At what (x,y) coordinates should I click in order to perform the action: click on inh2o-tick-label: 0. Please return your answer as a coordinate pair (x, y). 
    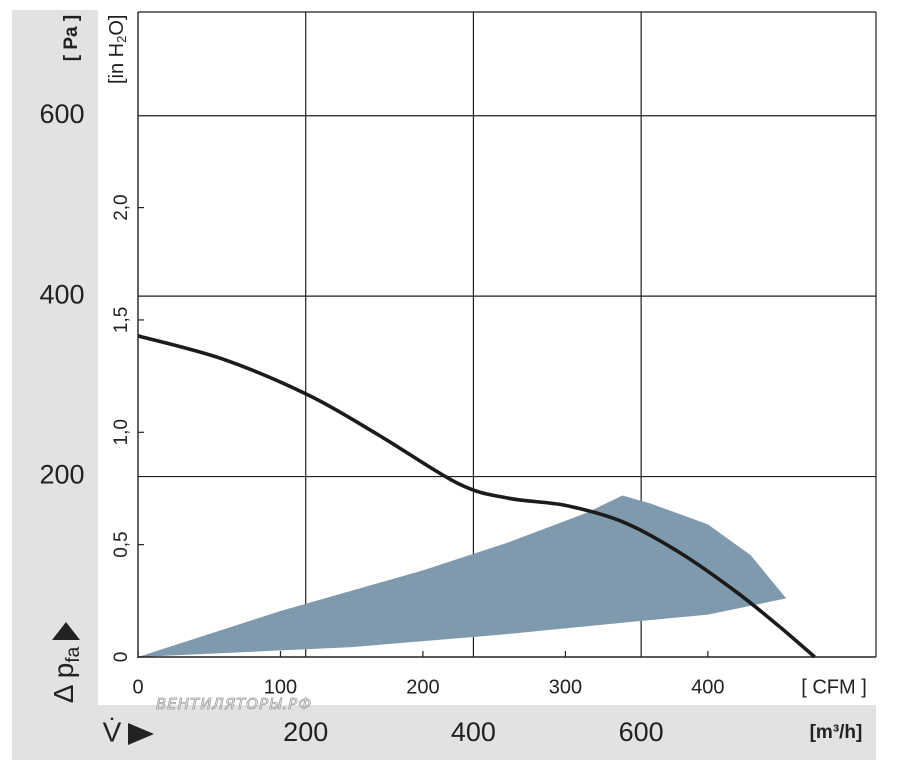
    Looking at the image, I should click on (121, 657).